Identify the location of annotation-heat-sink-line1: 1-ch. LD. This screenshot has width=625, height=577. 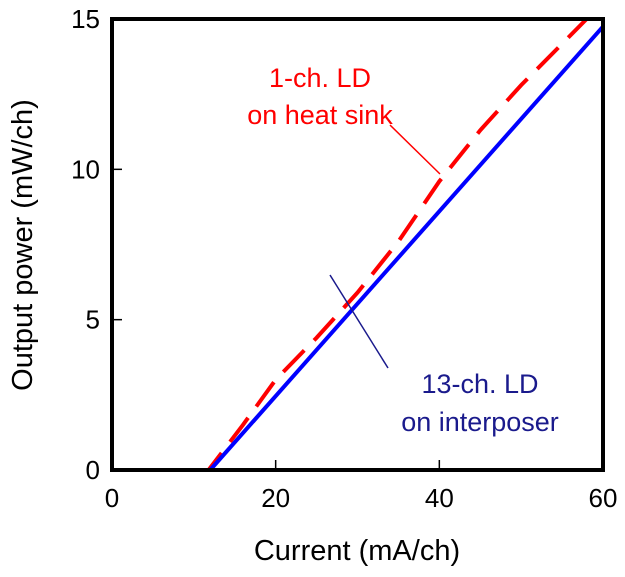
(320, 78).